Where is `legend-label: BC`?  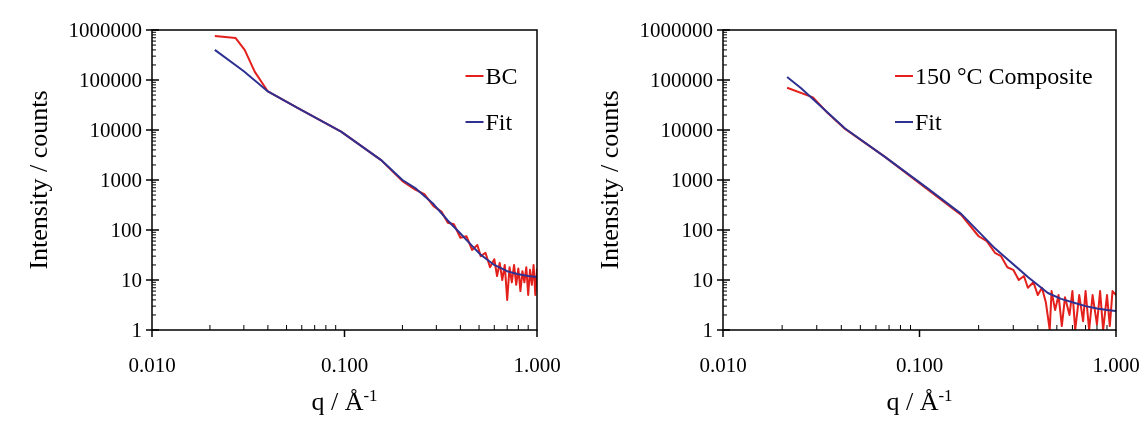 legend-label: BC is located at coordinates (501, 76).